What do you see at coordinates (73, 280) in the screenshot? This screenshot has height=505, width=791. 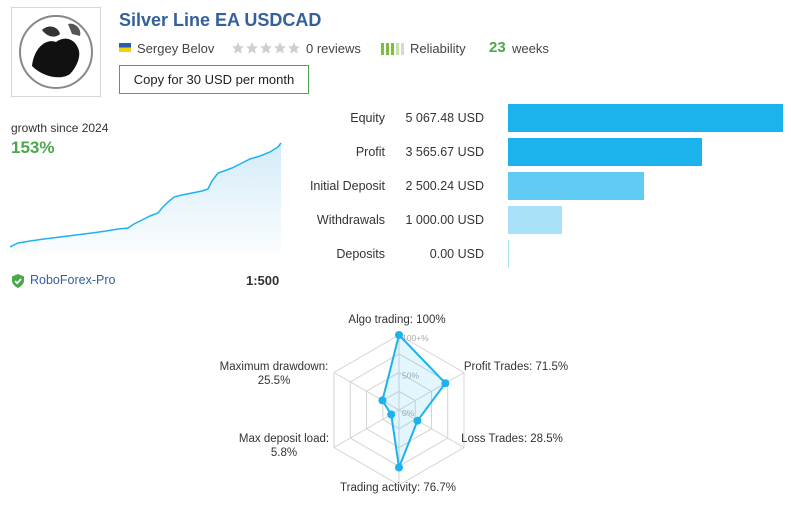 I see `broker-link: RoboForex-Pro` at bounding box center [73, 280].